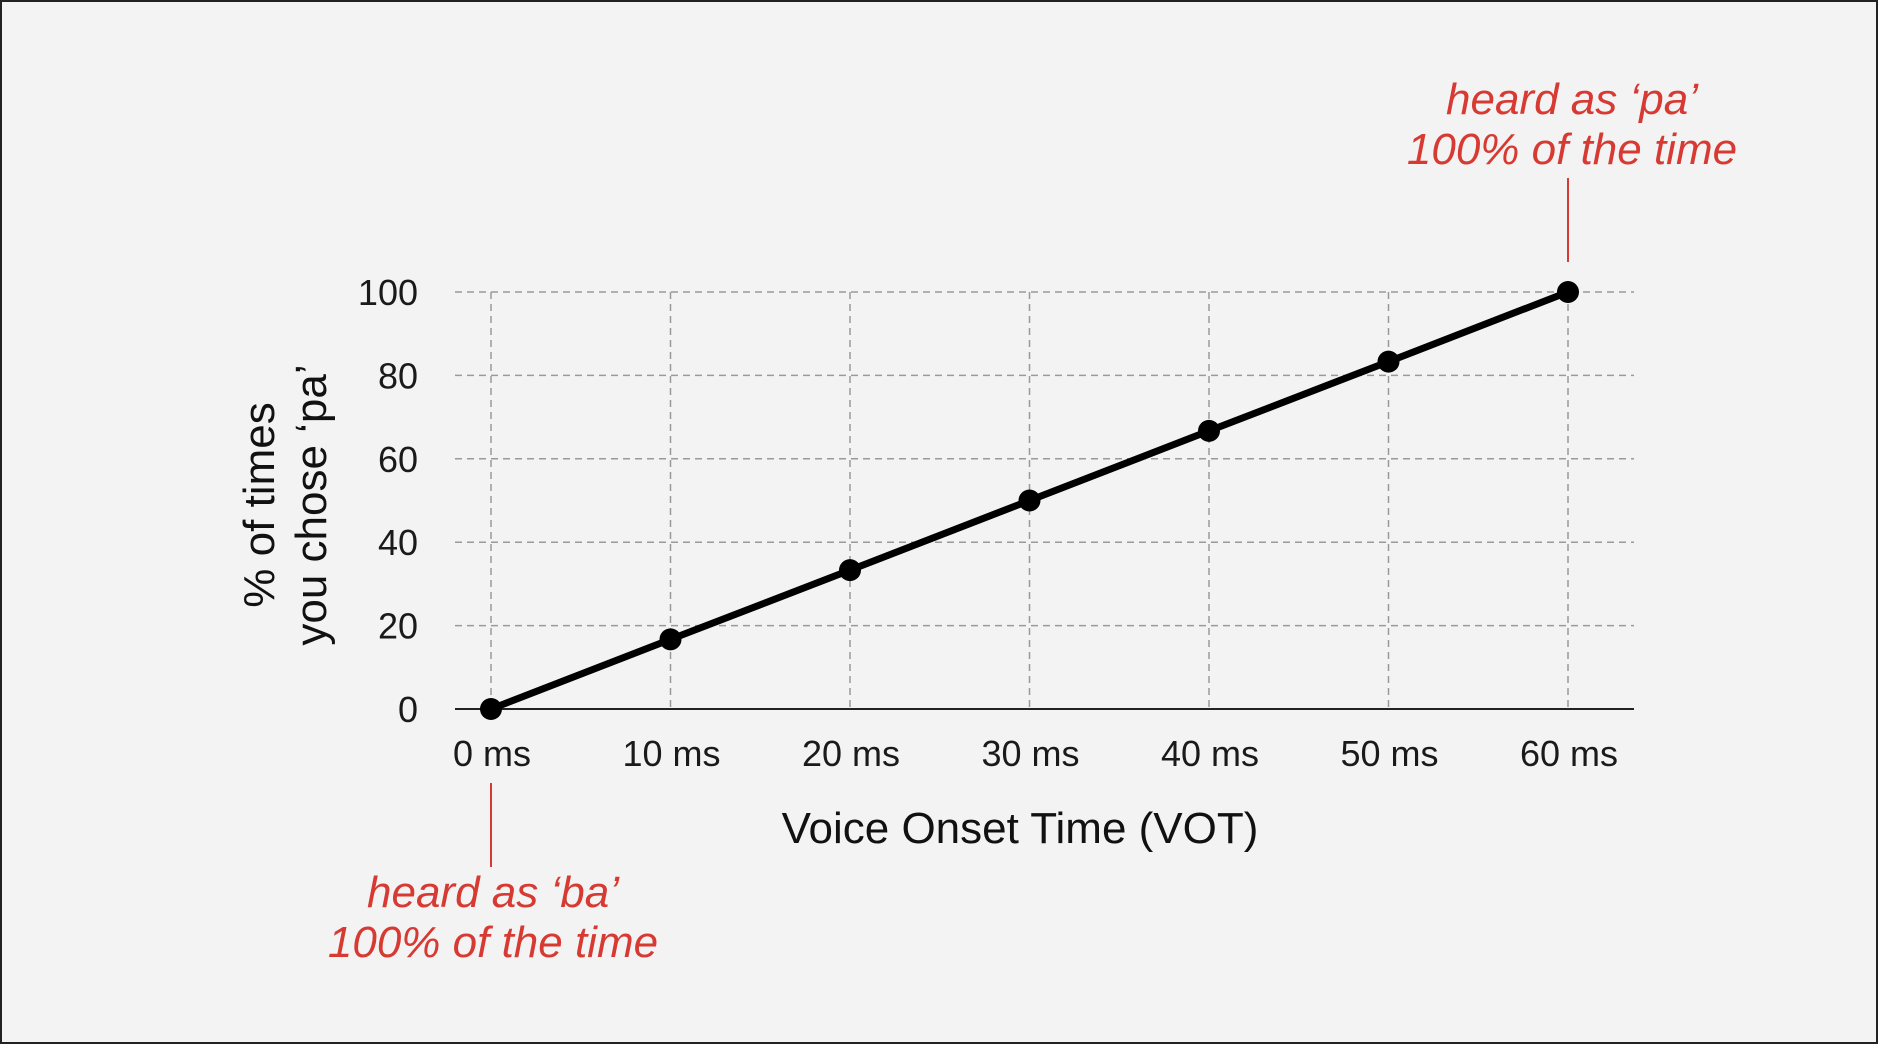 The width and height of the screenshot is (1878, 1044). What do you see at coordinates (493, 942) in the screenshot?
I see `annotation-ba-line2: 100% of the time` at bounding box center [493, 942].